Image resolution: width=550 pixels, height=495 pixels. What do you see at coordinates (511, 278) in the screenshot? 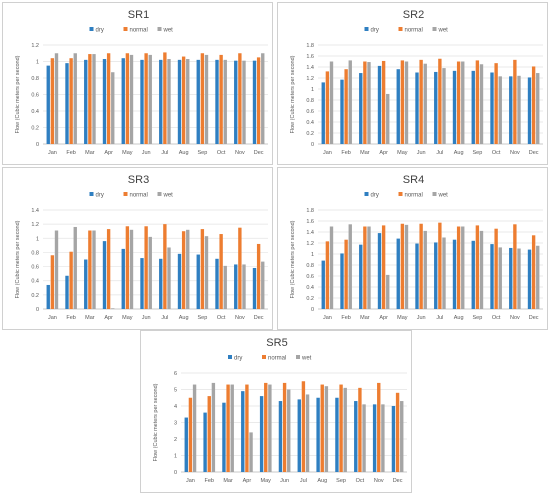
I see `bar-dry-nov` at bounding box center [511, 278].